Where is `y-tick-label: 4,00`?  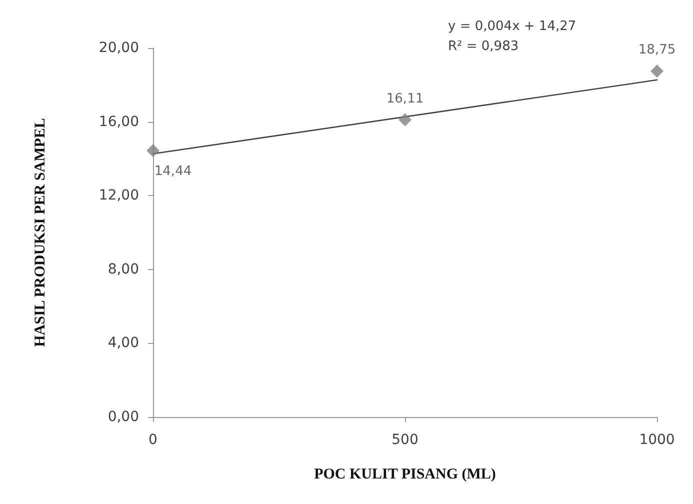
y-tick-label: 4,00 is located at coordinates (123, 343).